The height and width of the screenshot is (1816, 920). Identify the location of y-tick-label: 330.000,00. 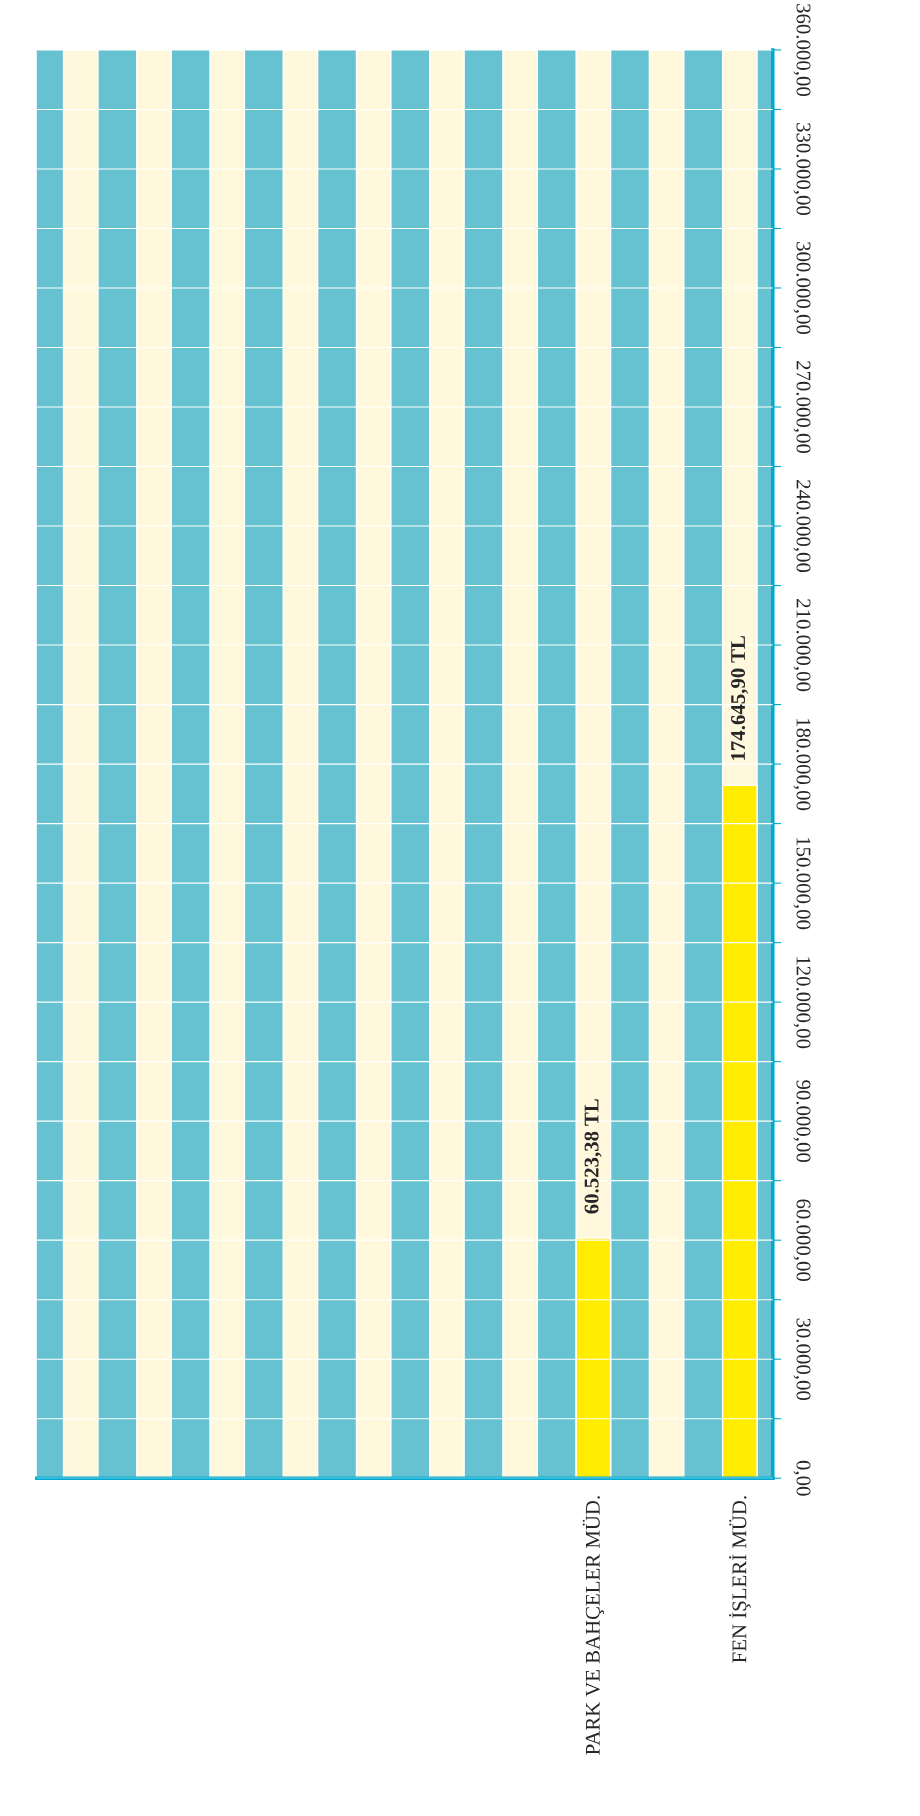
(802, 169).